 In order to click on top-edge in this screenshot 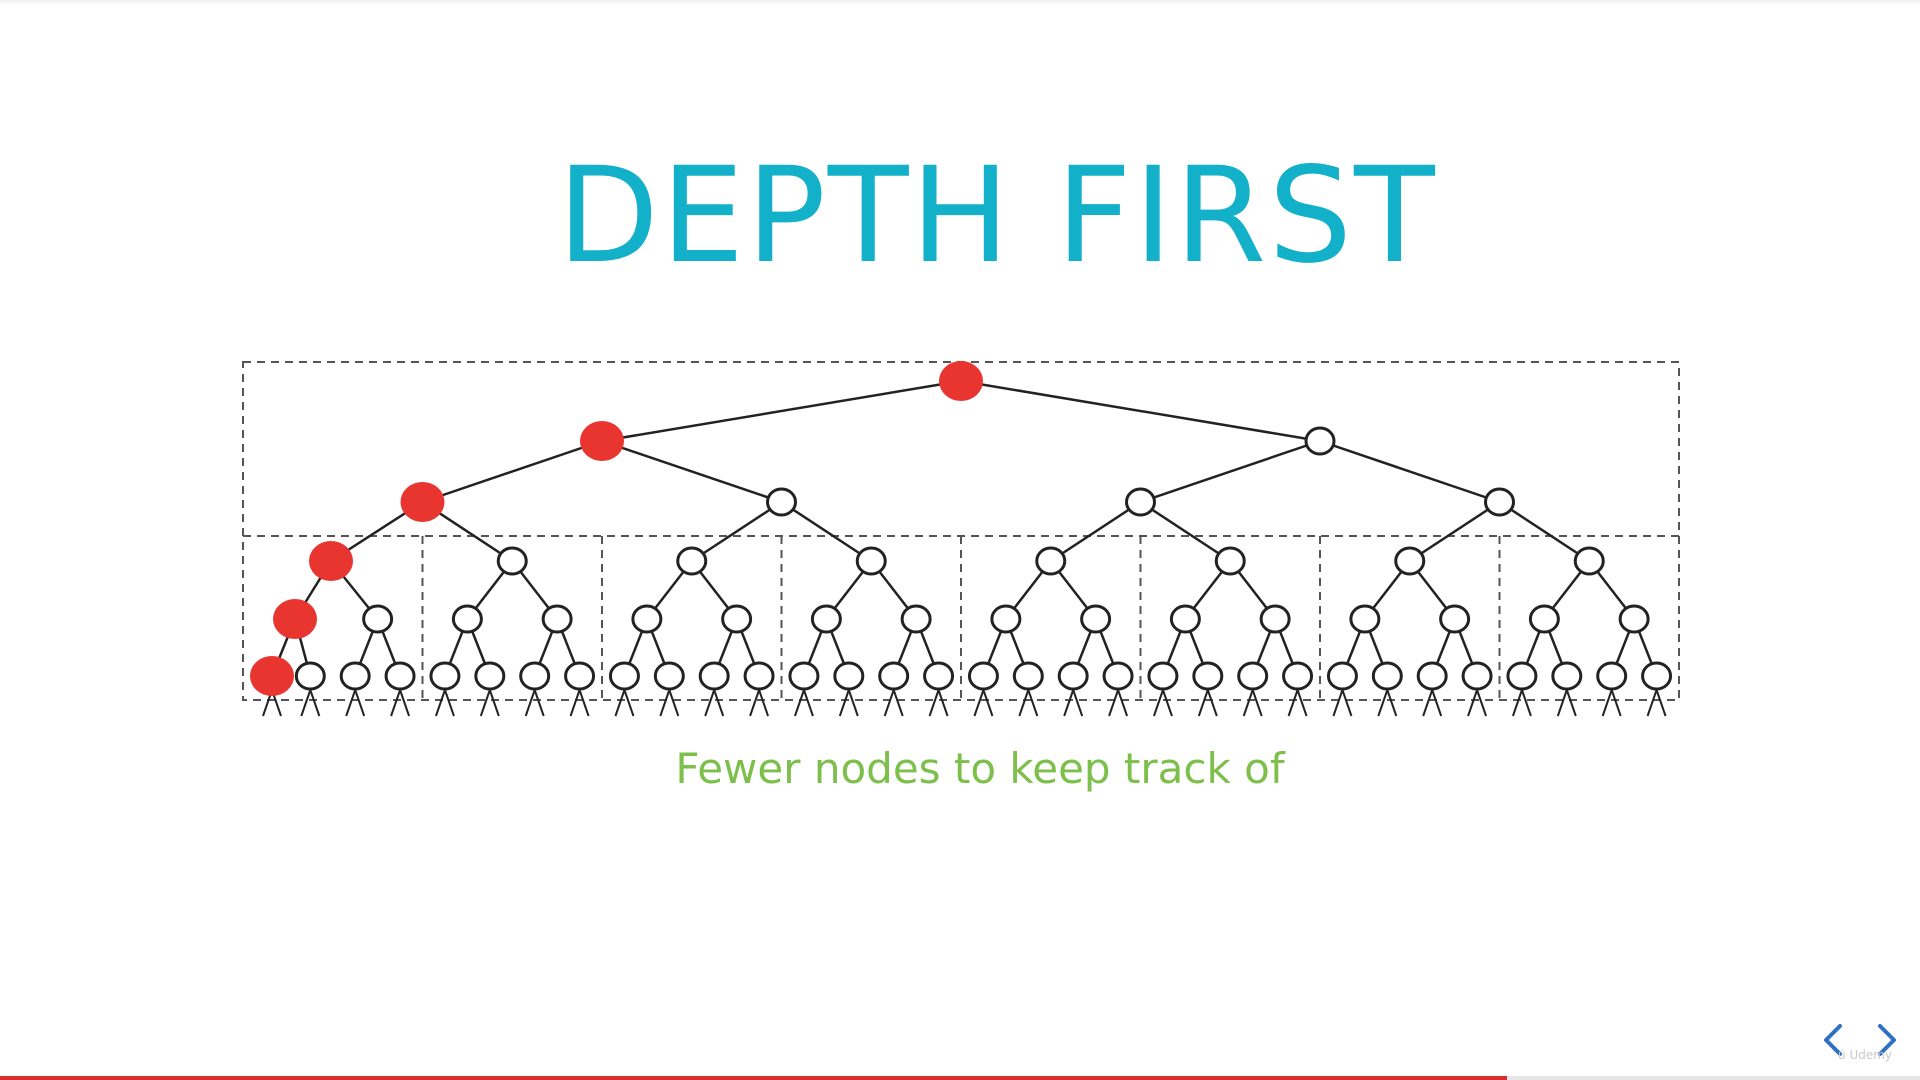, I will do `click(960, 3)`.